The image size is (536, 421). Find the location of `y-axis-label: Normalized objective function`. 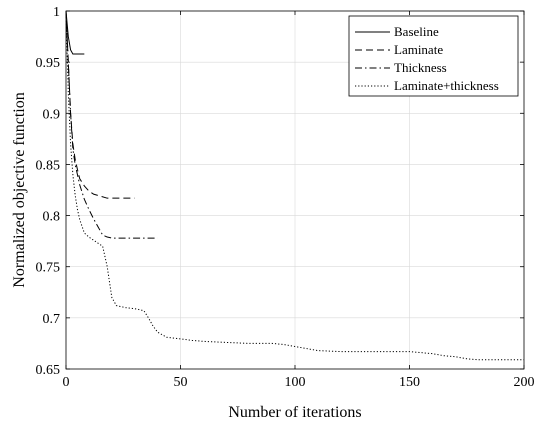

y-axis-label: Normalized objective function is located at coordinates (19, 189).